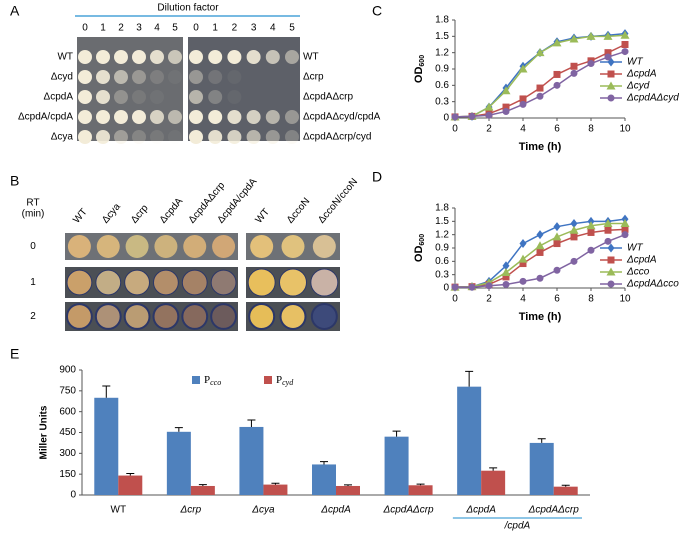 Image resolution: width=685 pixels, height=534 pixels. What do you see at coordinates (540, 75) in the screenshot?
I see `series-line` at bounding box center [540, 75].